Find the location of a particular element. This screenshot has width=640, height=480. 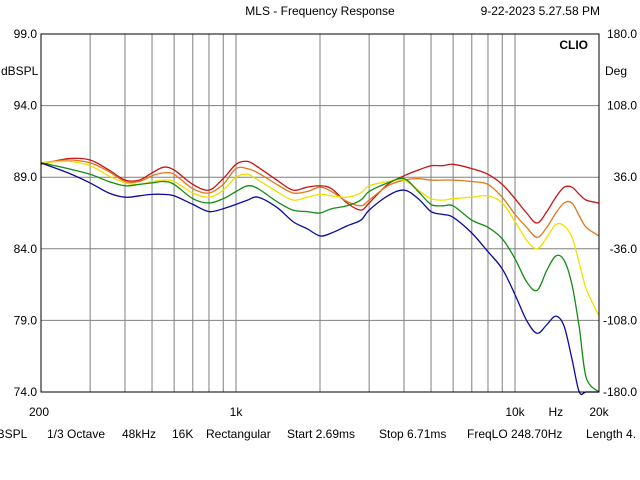

y-right-tick-label: -36.0 is located at coordinates (624, 249).